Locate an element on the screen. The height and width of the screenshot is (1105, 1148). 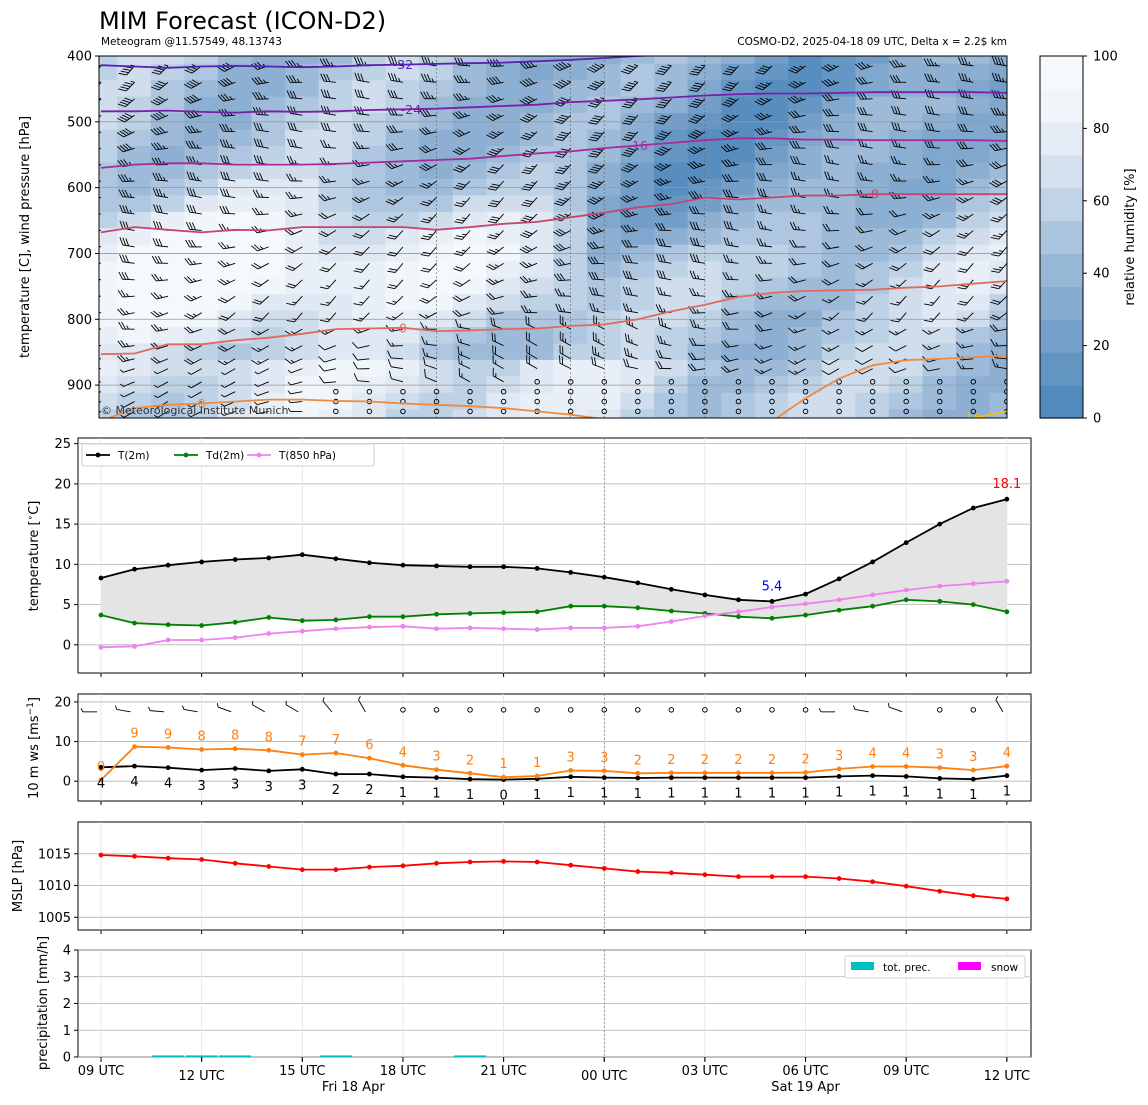
isotherm-label: -8 is located at coordinates (872, 194).